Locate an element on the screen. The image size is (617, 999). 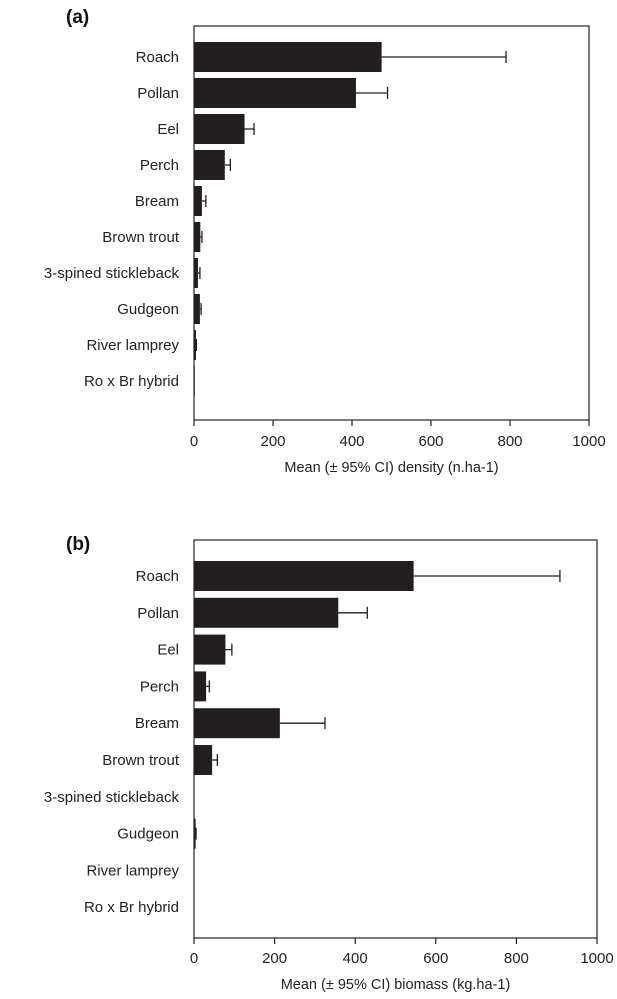
panel-label: (a) is located at coordinates (77, 17).